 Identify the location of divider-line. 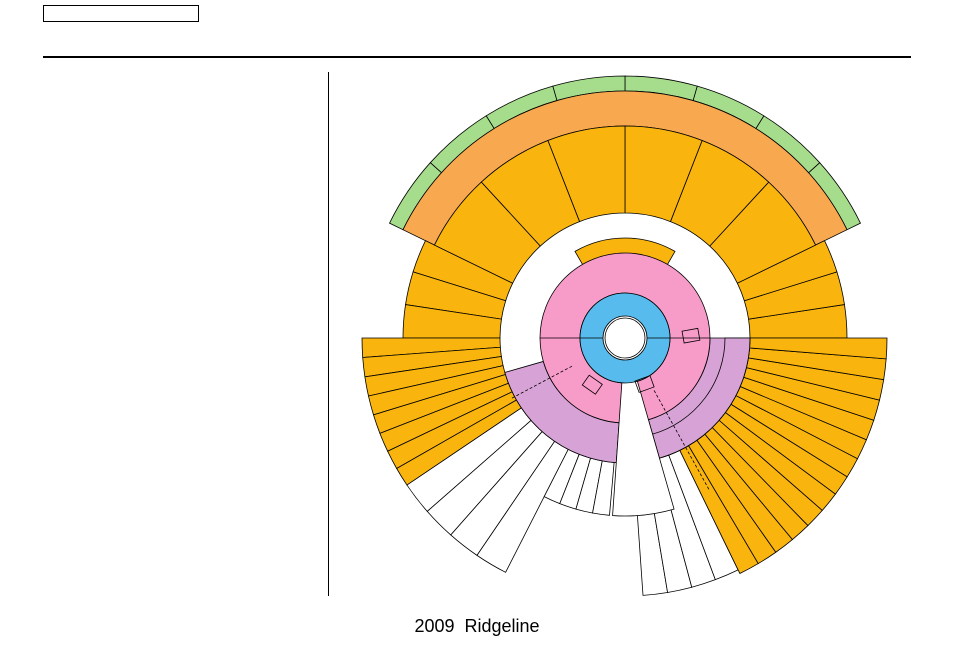
(328, 334).